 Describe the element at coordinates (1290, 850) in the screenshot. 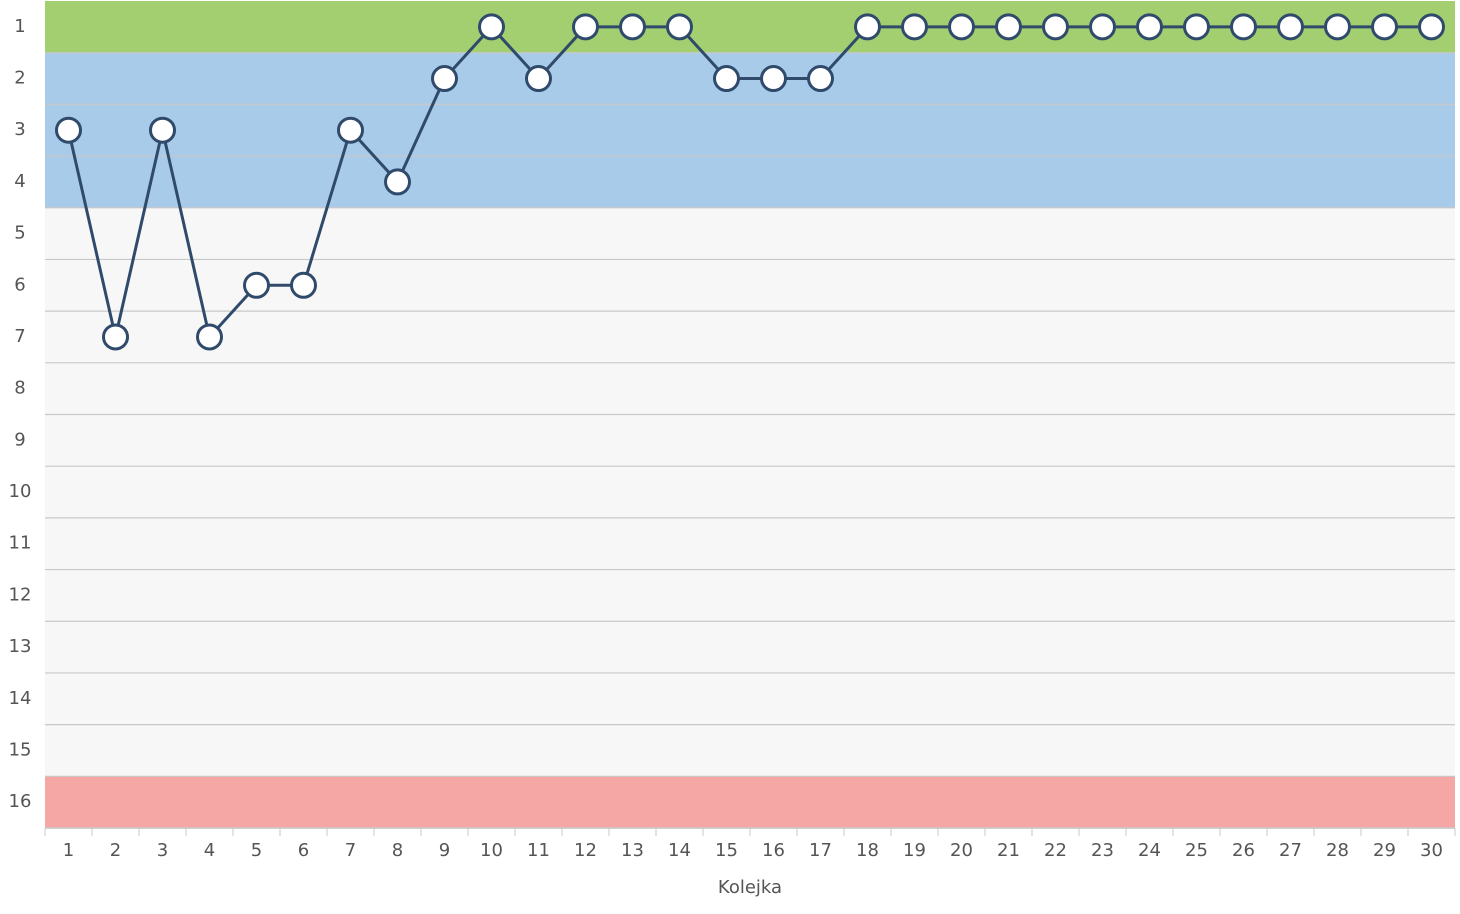

I see `x-tick-label: 27` at that location.